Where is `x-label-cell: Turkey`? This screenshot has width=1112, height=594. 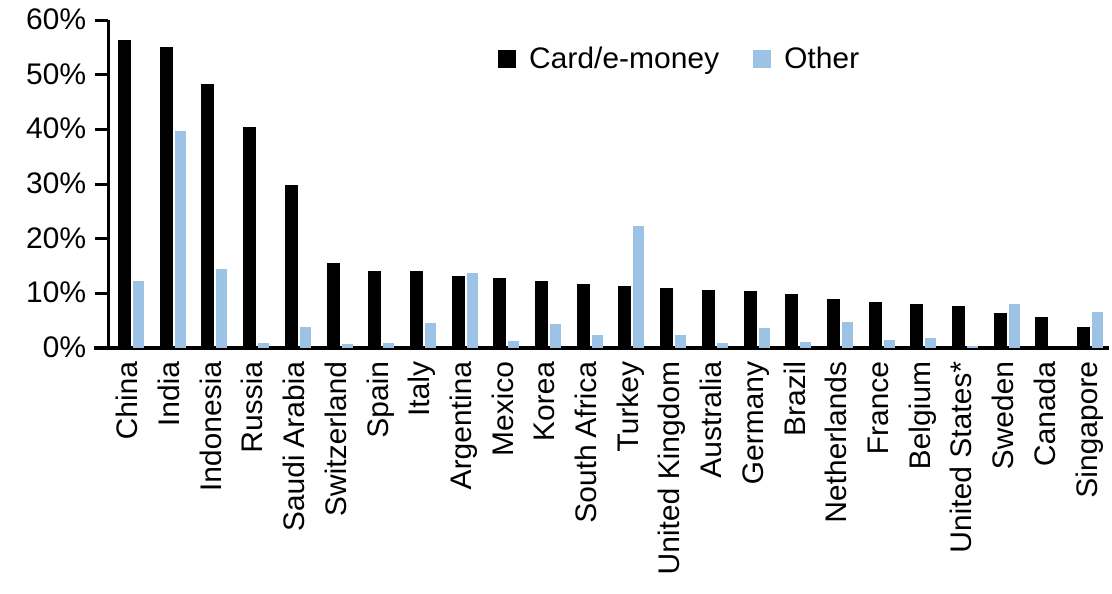
x-label-cell: Turkey is located at coordinates (628, 477).